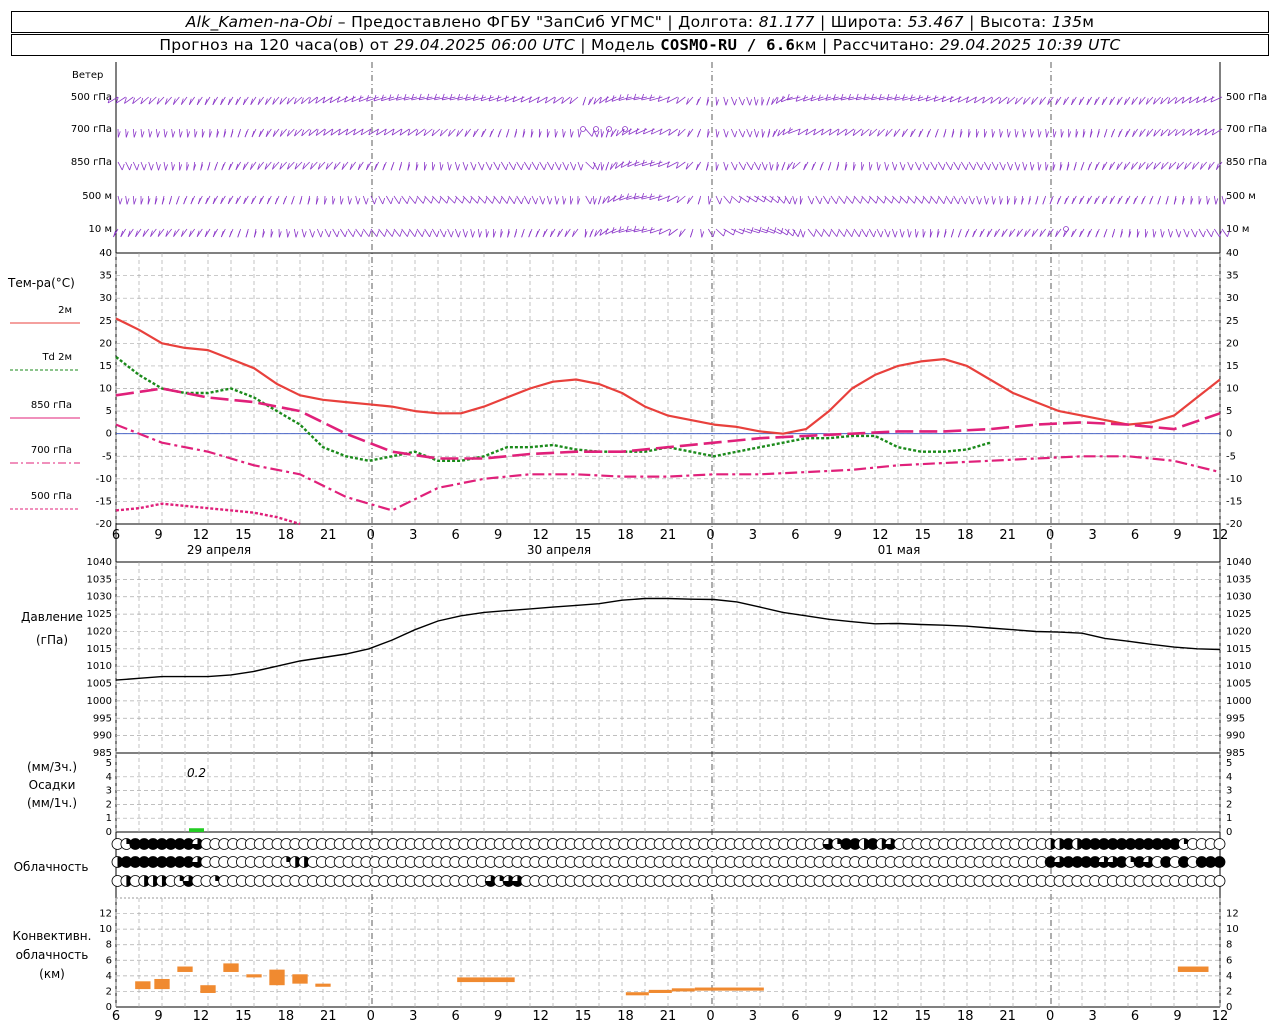 The width and height of the screenshot is (1280, 1024). Describe the element at coordinates (596, 129) in the screenshot. I see `wind-calm-icon` at that location.